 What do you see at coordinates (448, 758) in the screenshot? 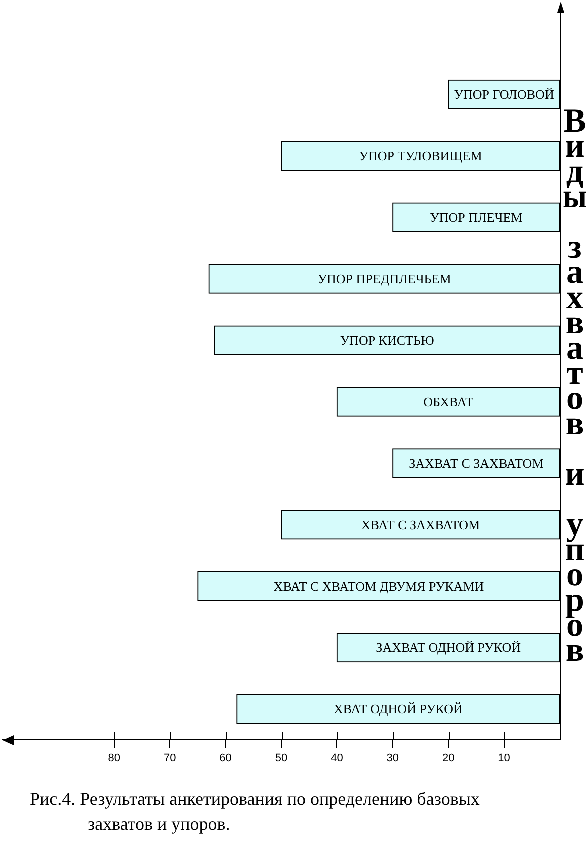
I see `x-tick-label: 20` at bounding box center [448, 758].